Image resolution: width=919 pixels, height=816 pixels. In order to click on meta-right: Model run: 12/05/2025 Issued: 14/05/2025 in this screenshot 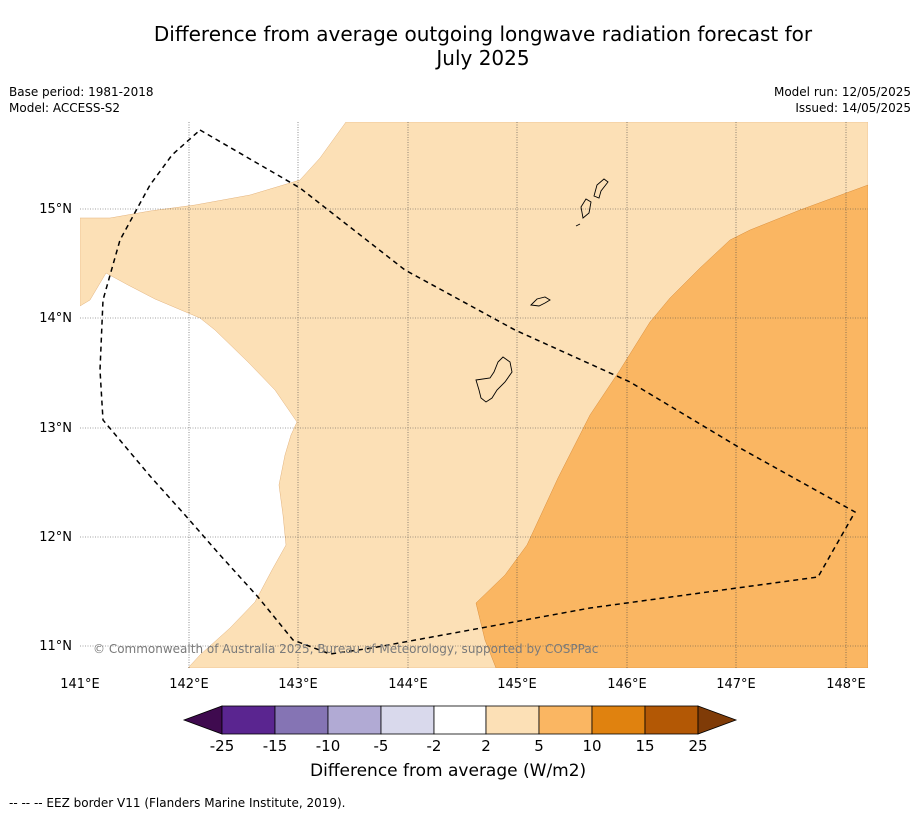, I will do `click(842, 100)`.